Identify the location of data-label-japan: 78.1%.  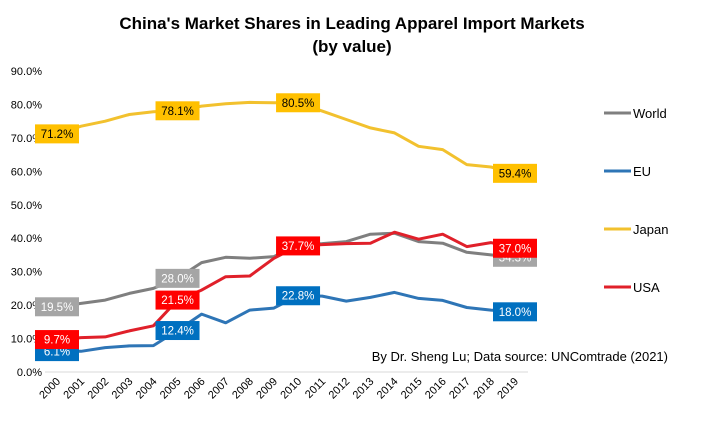
(177, 111).